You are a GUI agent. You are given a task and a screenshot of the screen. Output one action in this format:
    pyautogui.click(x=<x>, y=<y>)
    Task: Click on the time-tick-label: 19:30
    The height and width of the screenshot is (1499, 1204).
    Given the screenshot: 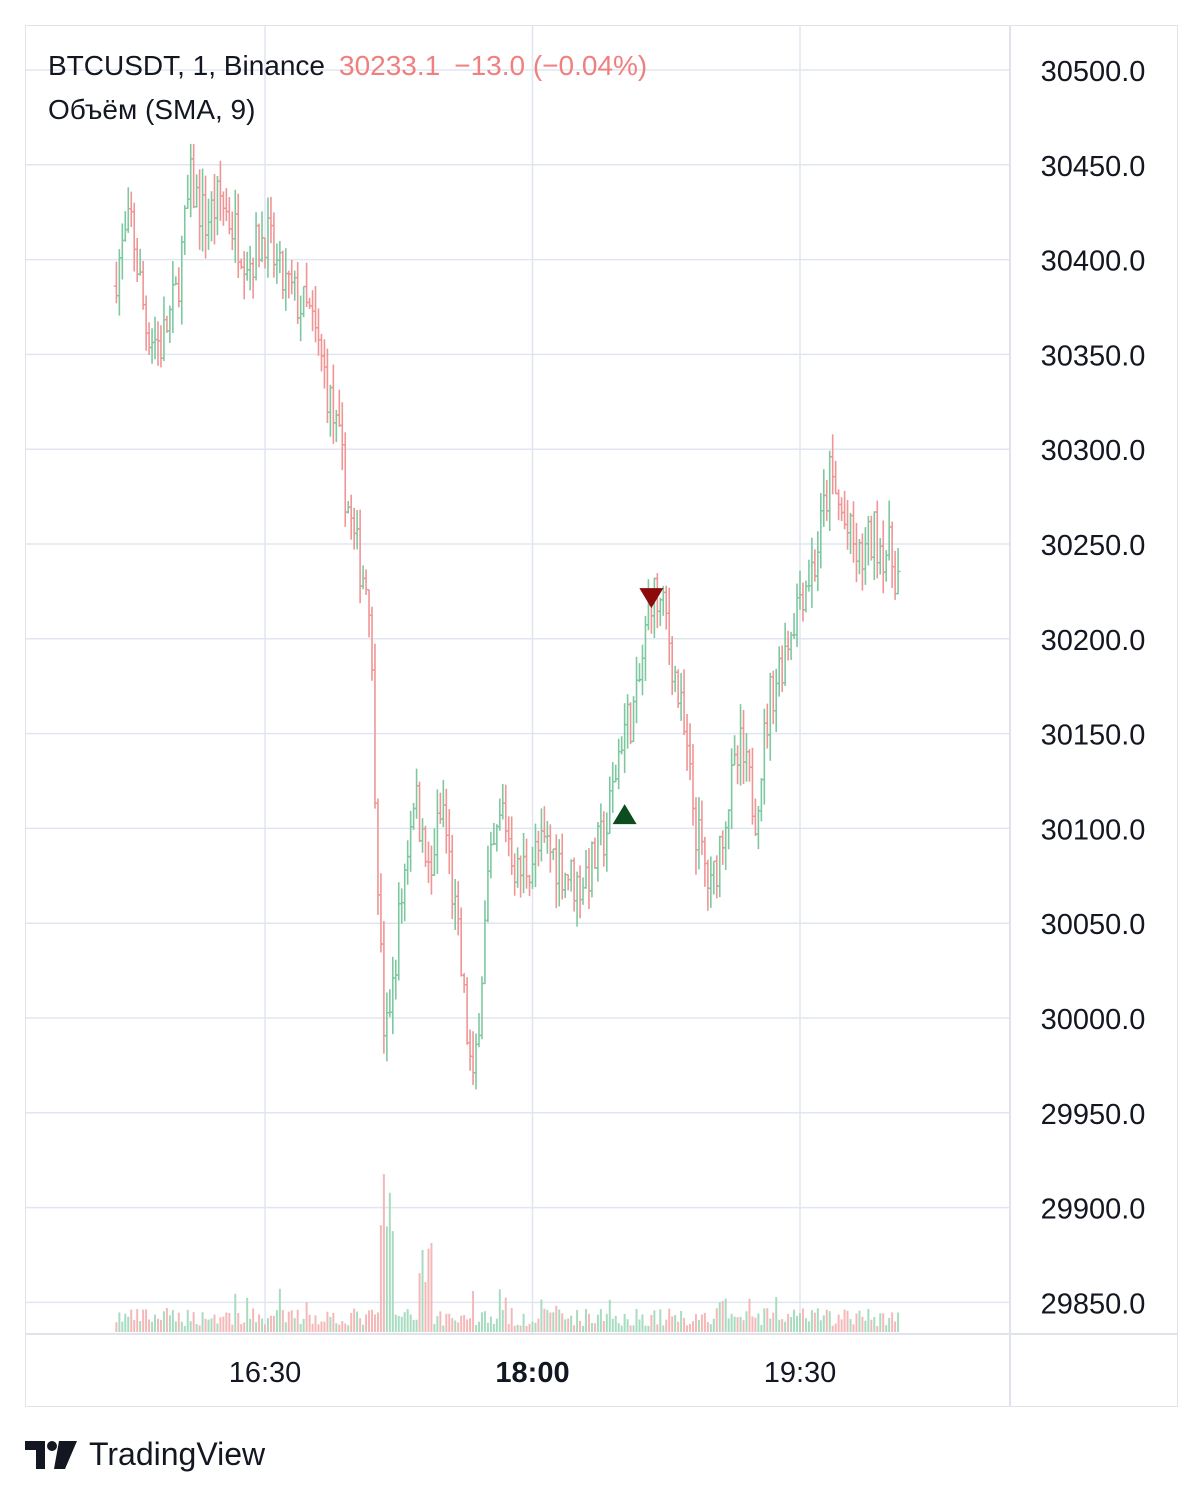 What is the action you would take?
    pyautogui.click(x=800, y=1373)
    